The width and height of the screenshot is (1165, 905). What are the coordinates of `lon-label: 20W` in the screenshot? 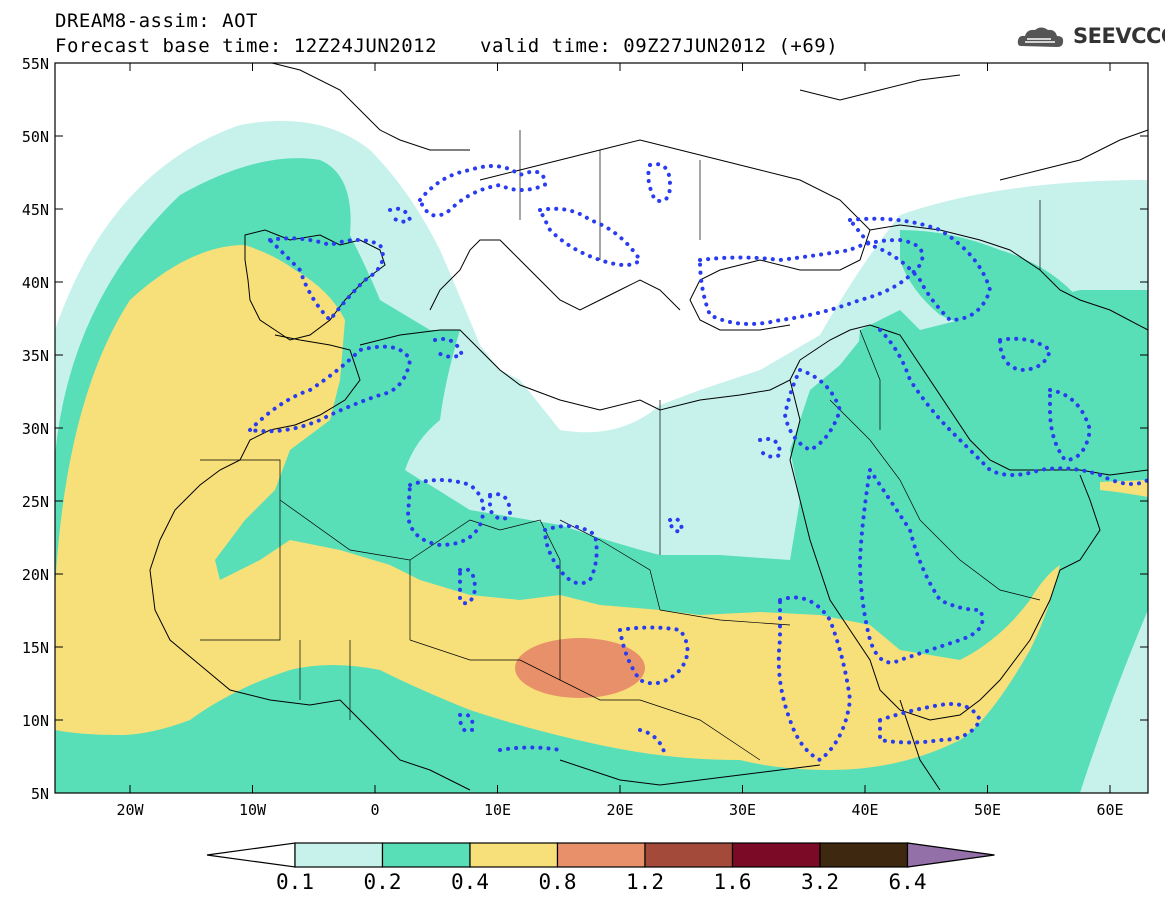 It's located at (130, 810).